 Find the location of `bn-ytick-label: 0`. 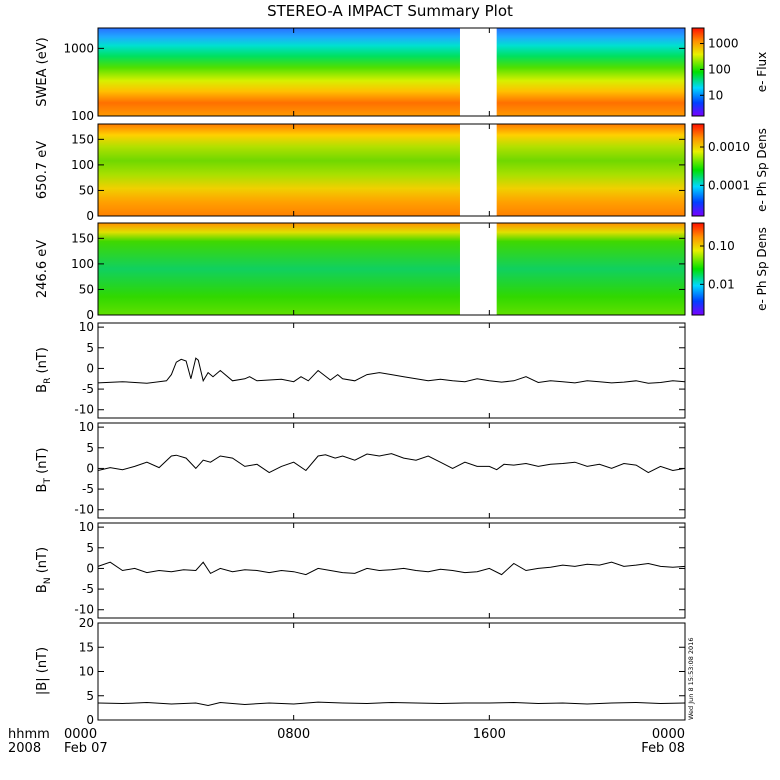

bn-ytick-label: 0 is located at coordinates (90, 568).